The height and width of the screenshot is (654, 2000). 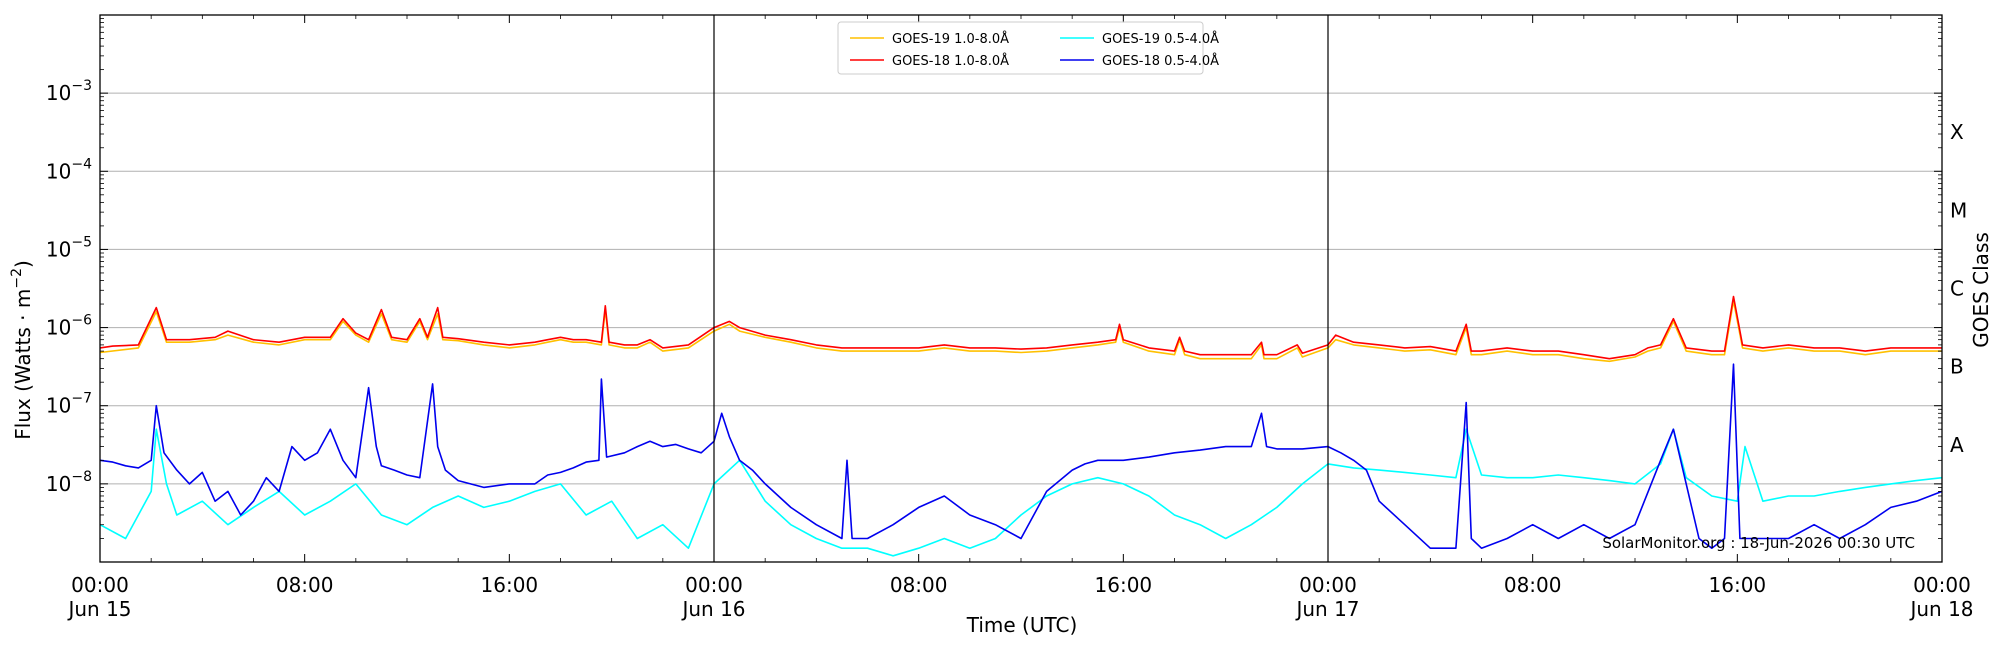 What do you see at coordinates (81, 164) in the screenshot?
I see `y-tick-label-exponent: −4` at bounding box center [81, 164].